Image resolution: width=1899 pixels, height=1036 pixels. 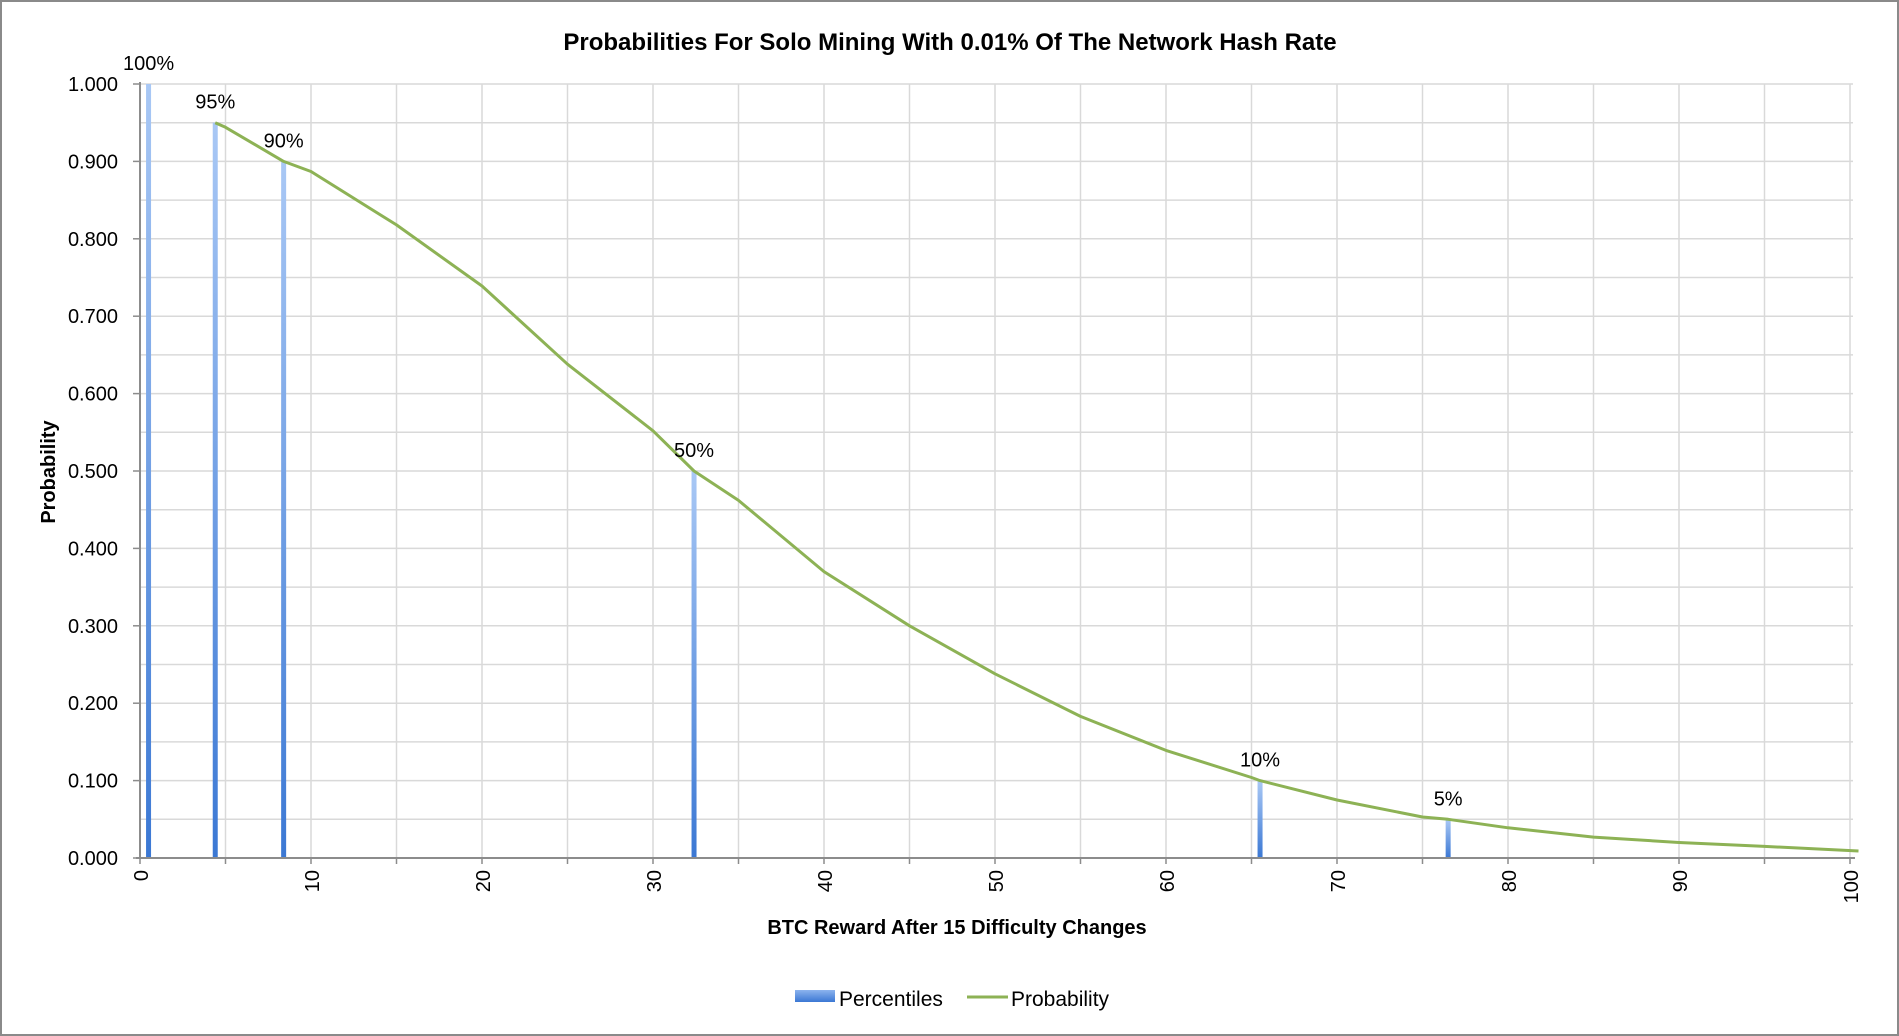 I want to click on x-tick-label: 90, so click(x=1681, y=881).